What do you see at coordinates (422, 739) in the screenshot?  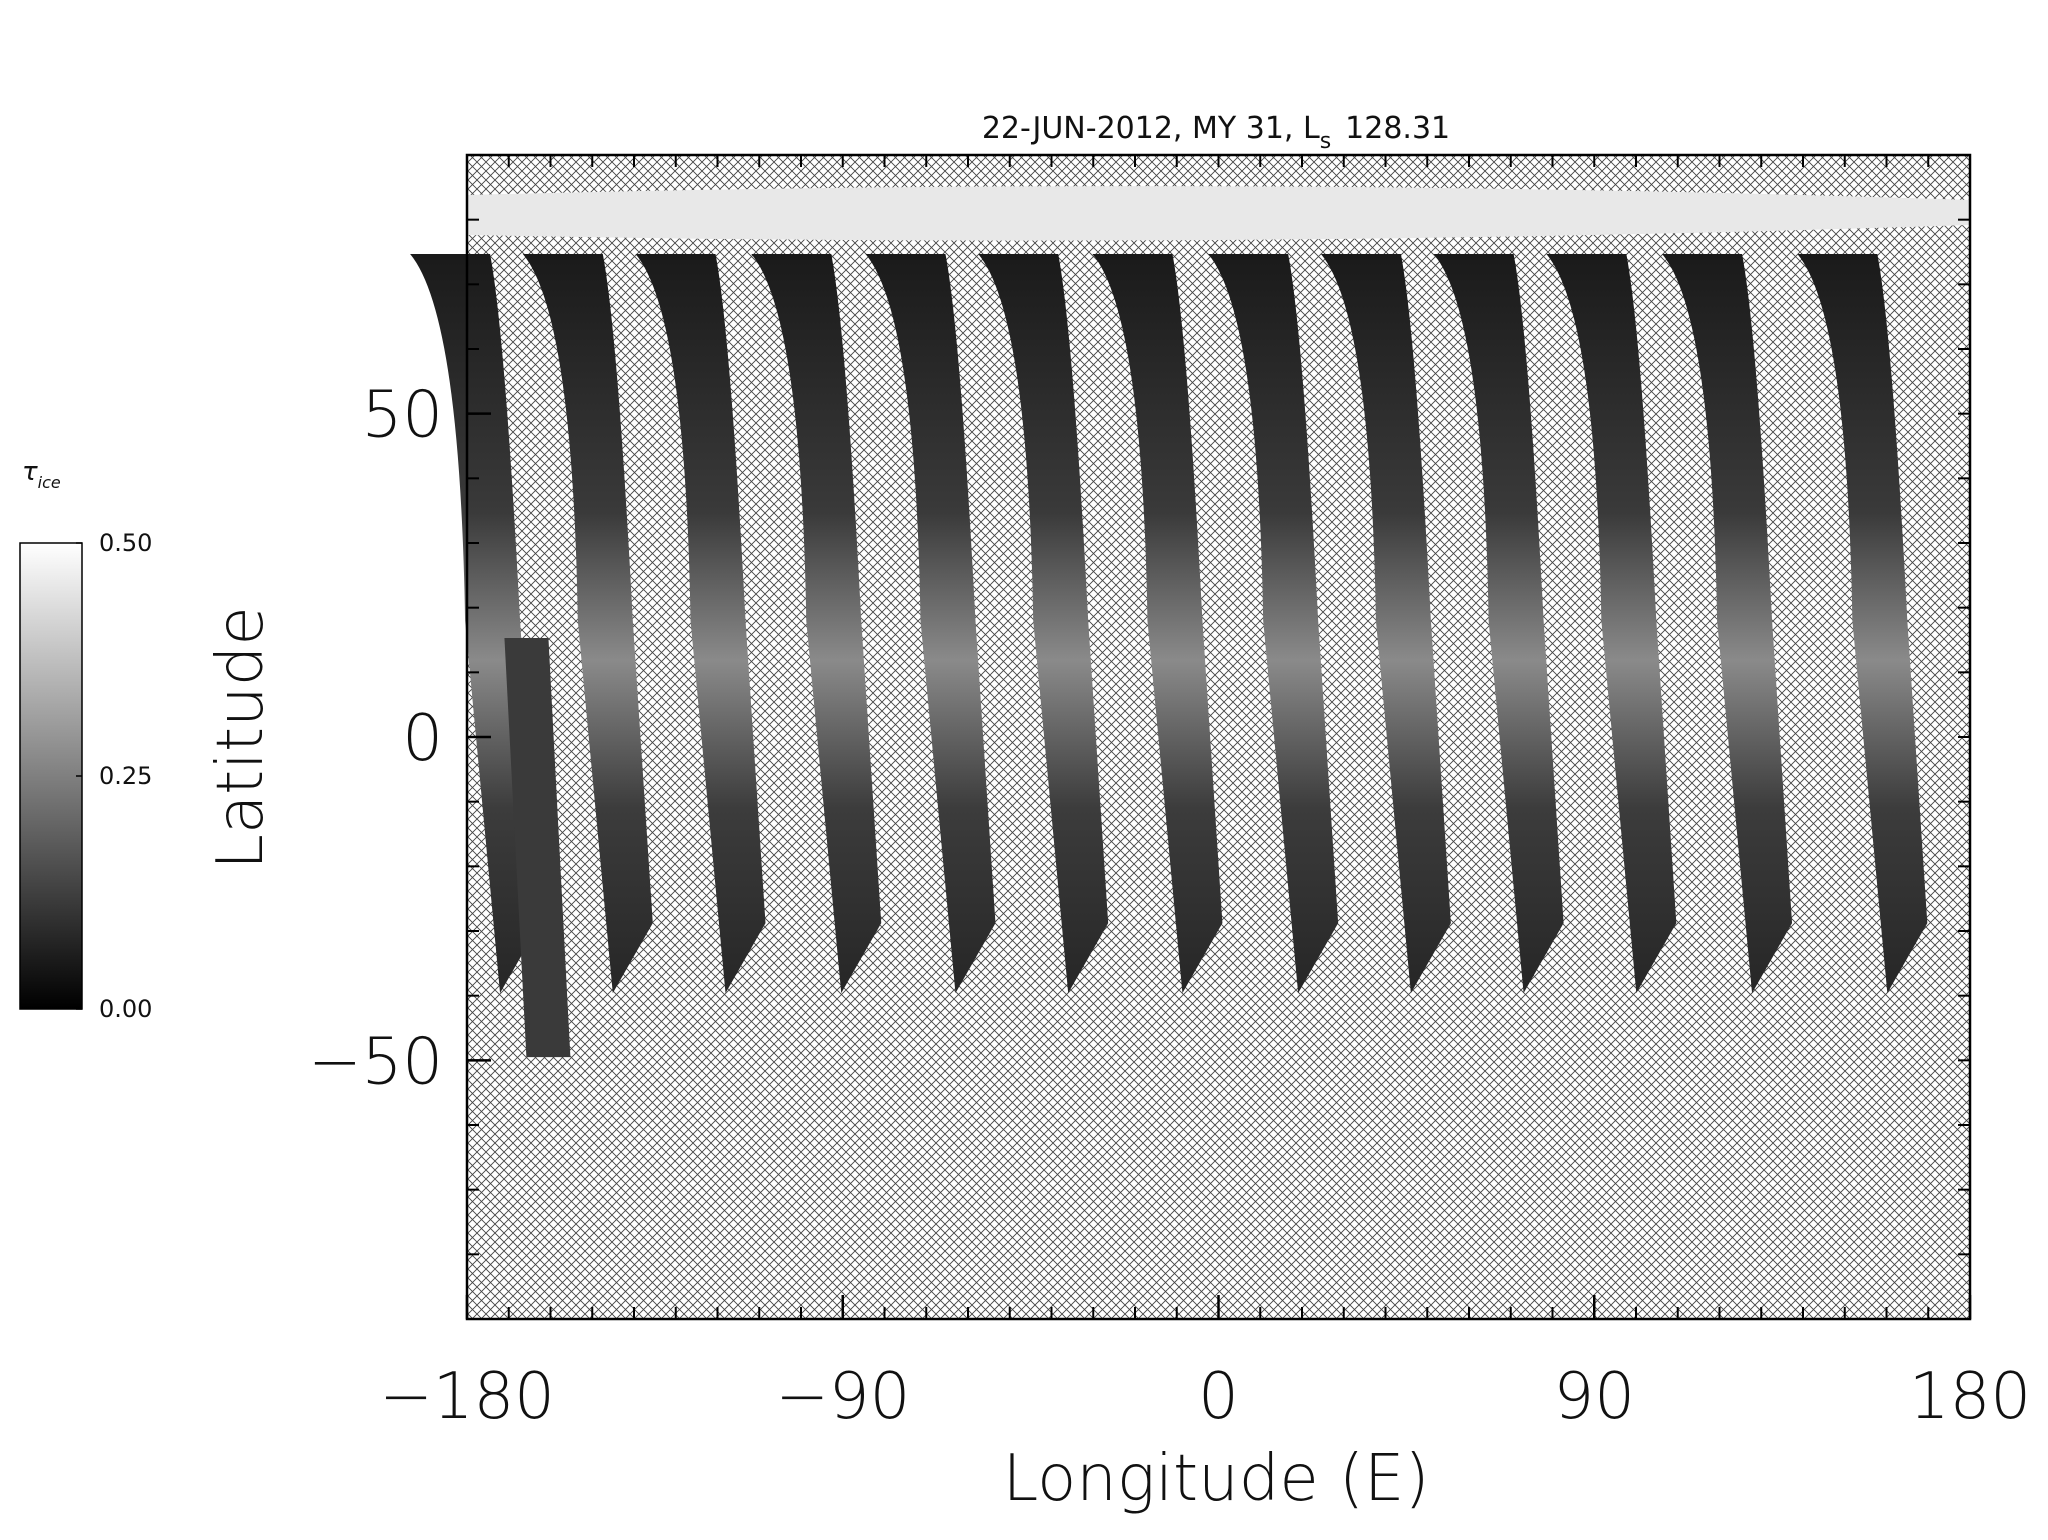 I see `y-tick-label: 0` at bounding box center [422, 739].